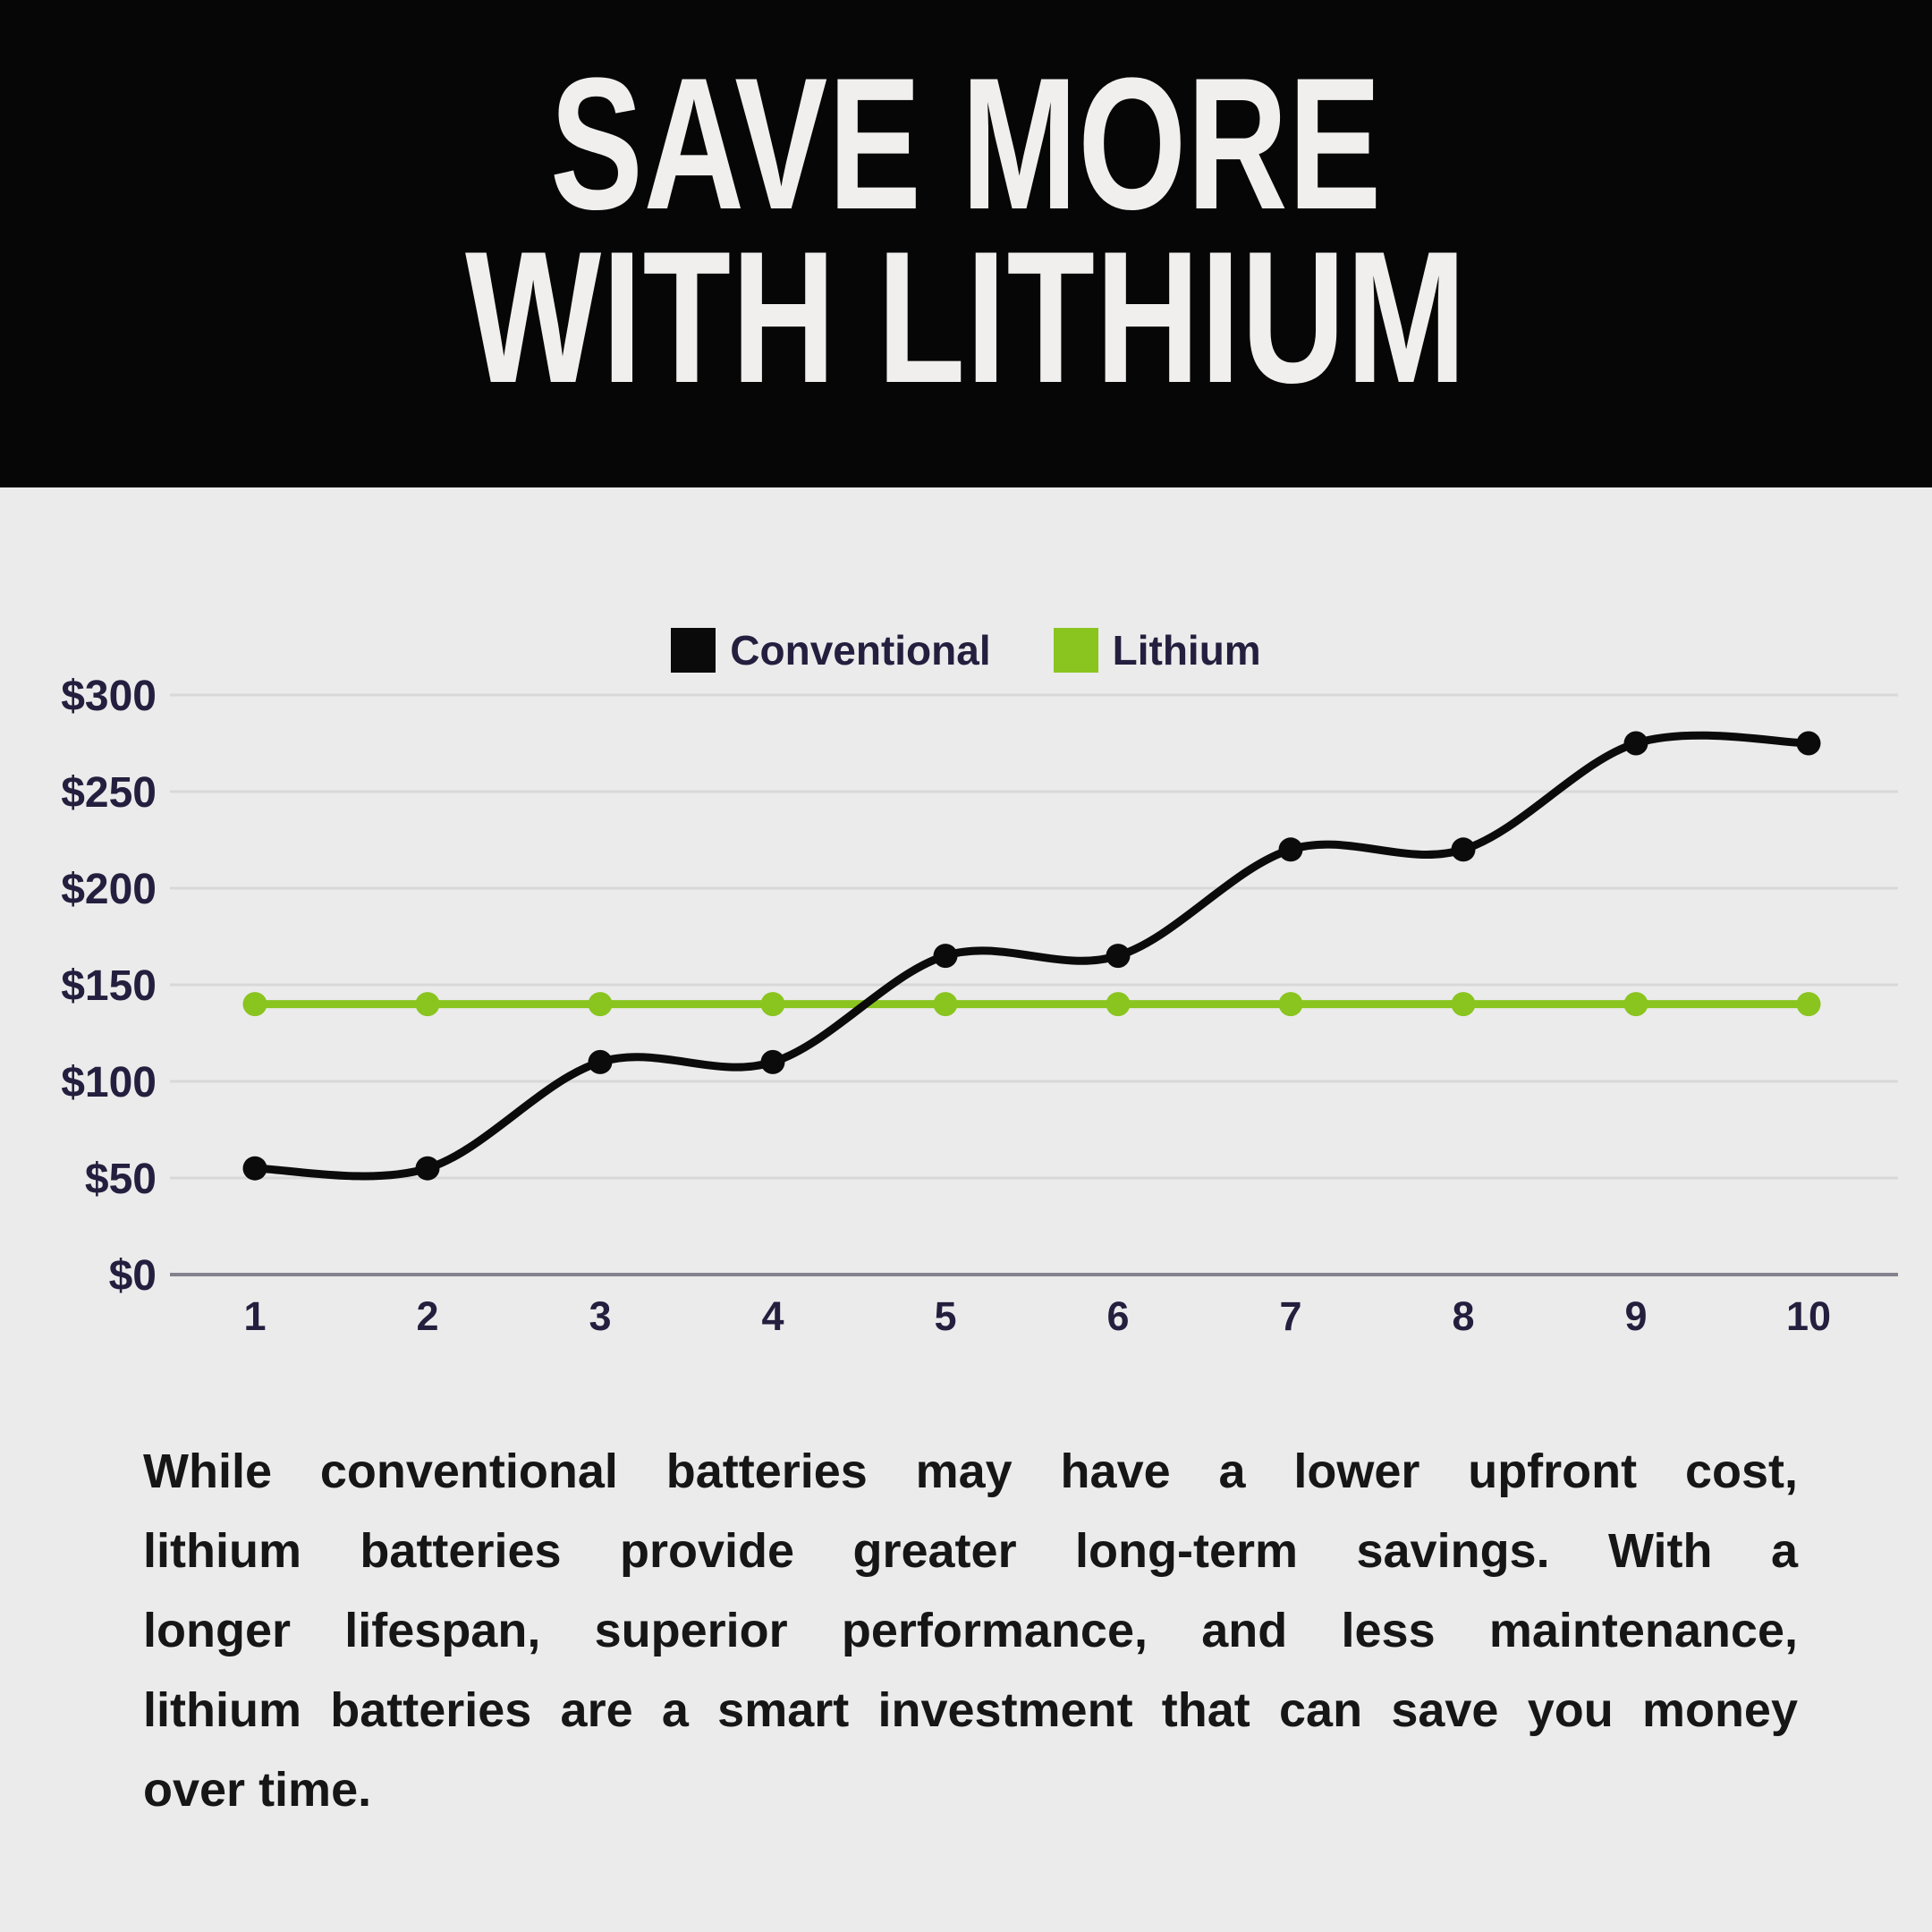  Describe the element at coordinates (693, 650) in the screenshot. I see `conventional-swatch-icon` at that location.